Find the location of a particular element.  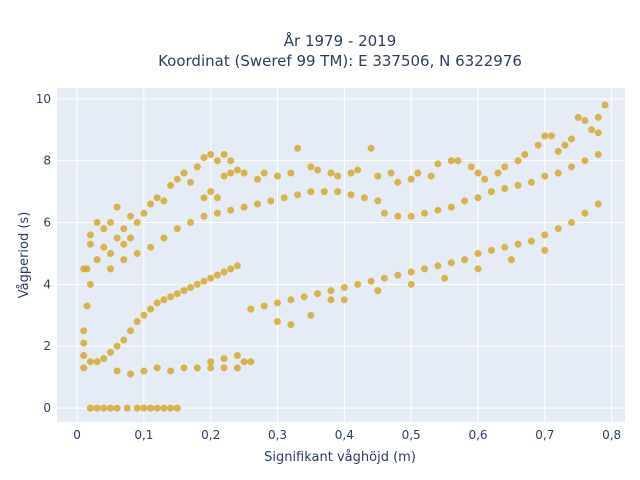

x-tick-label: 0,5 is located at coordinates (411, 435).